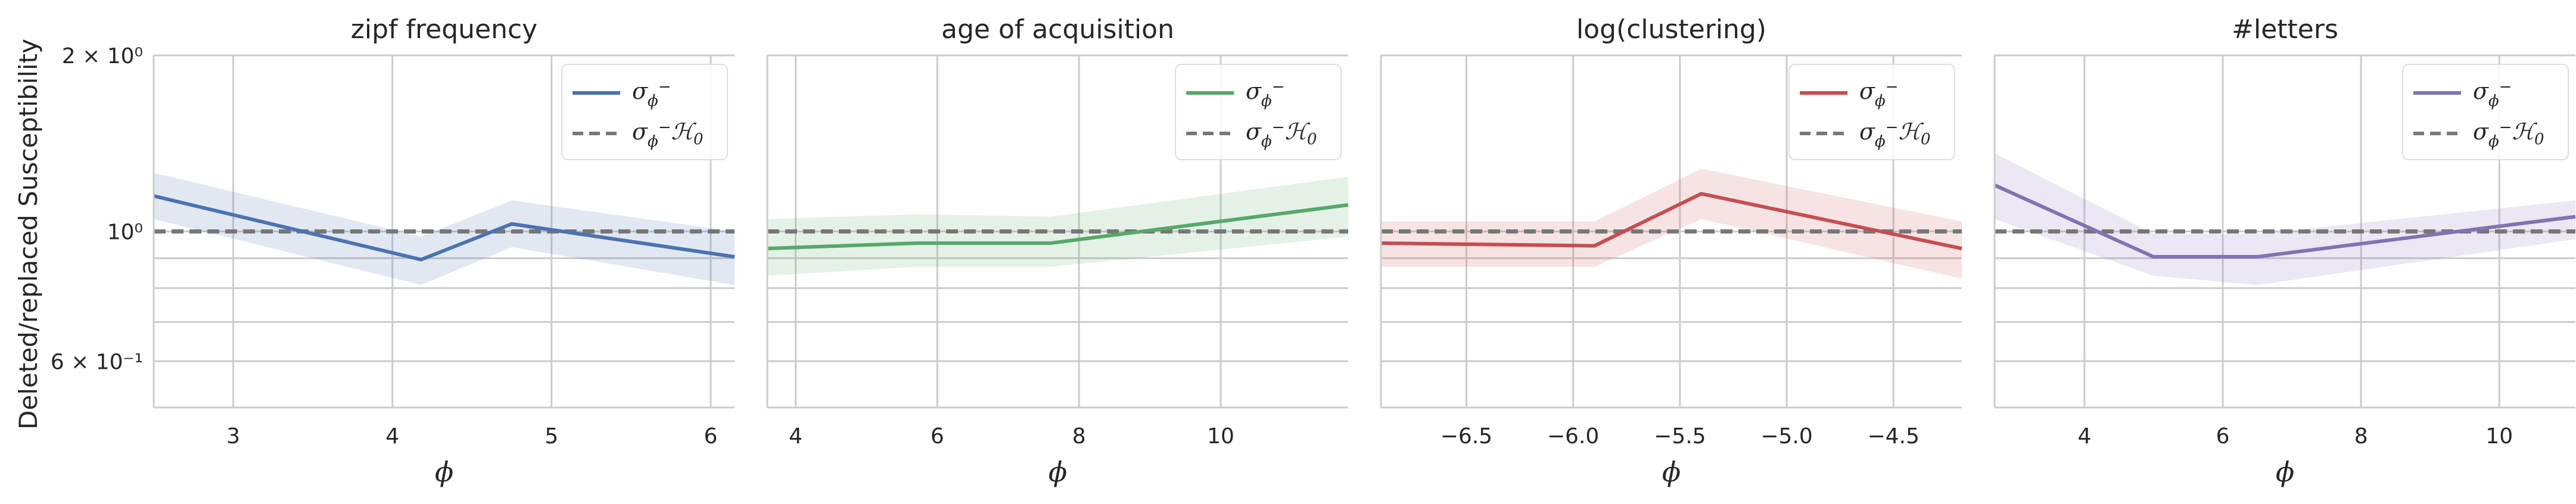  Describe the element at coordinates (551, 436) in the screenshot. I see `x-tick-label: 5` at that location.